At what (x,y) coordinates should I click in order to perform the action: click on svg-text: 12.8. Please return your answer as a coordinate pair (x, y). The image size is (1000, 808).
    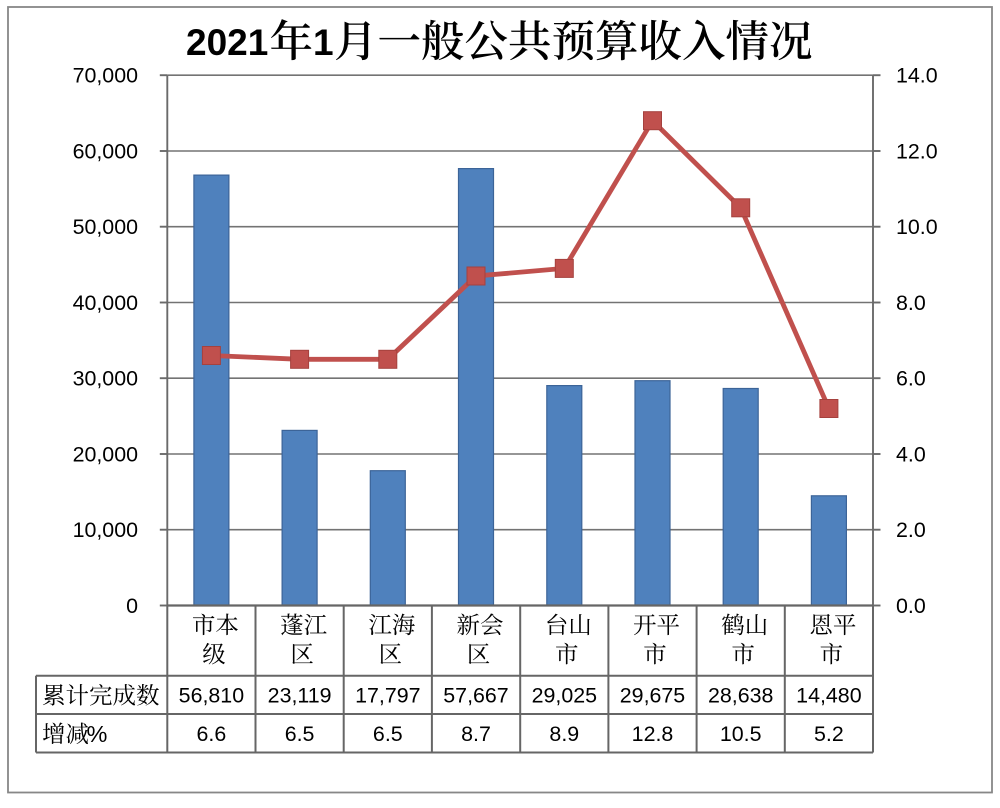
    Looking at the image, I should click on (653, 734).